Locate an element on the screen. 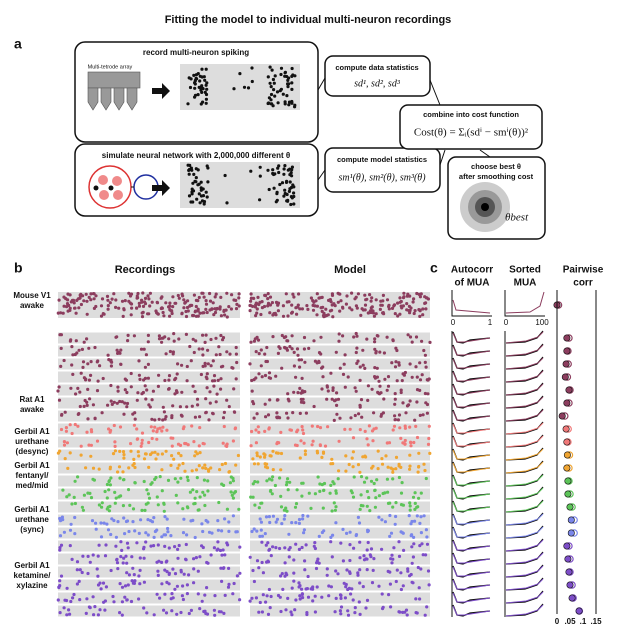  column-header: Recordings is located at coordinates (145, 270).